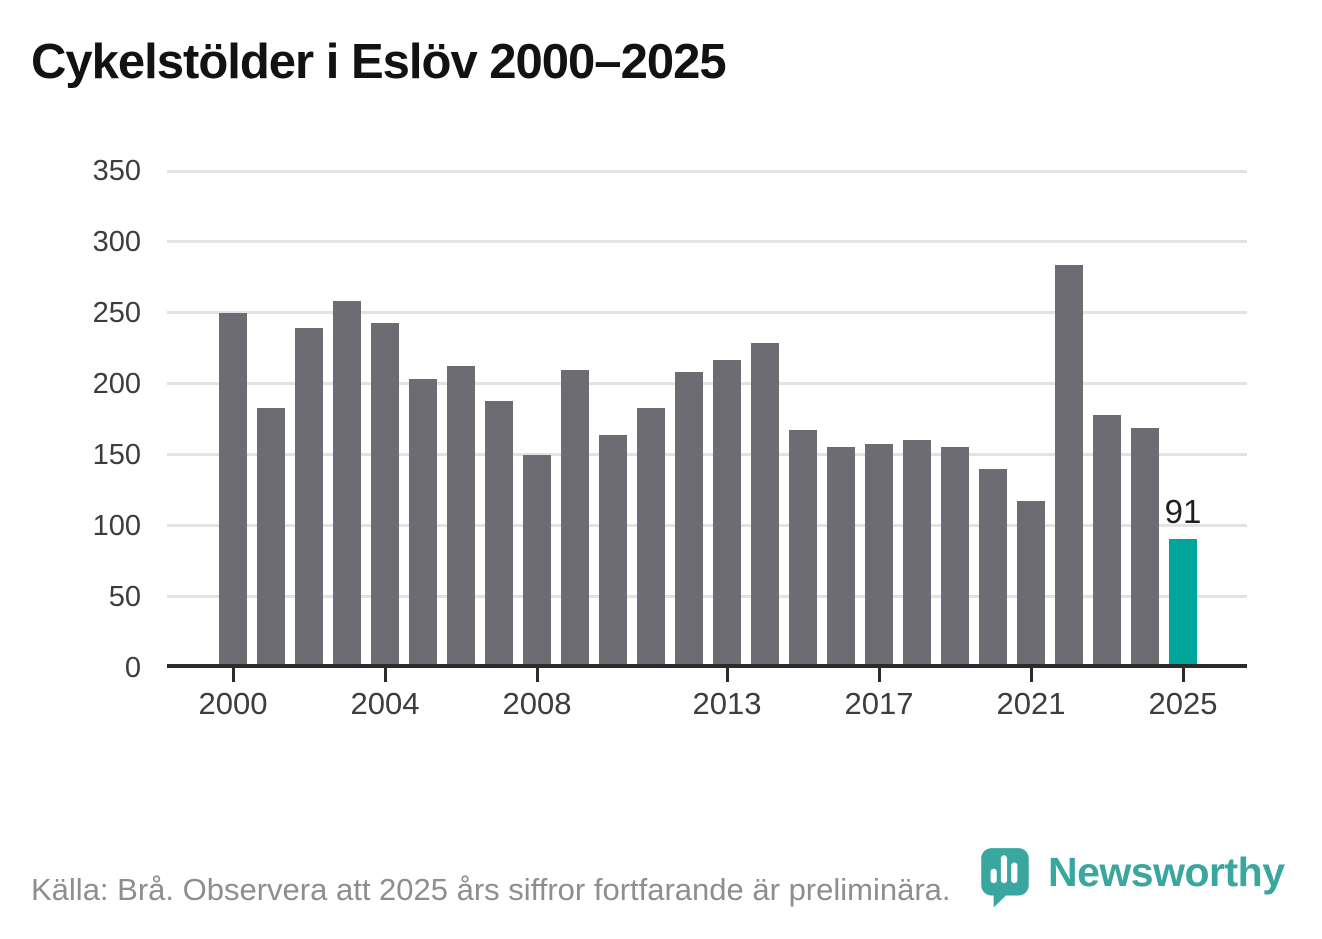  I want to click on bar-2005, so click(423, 523).